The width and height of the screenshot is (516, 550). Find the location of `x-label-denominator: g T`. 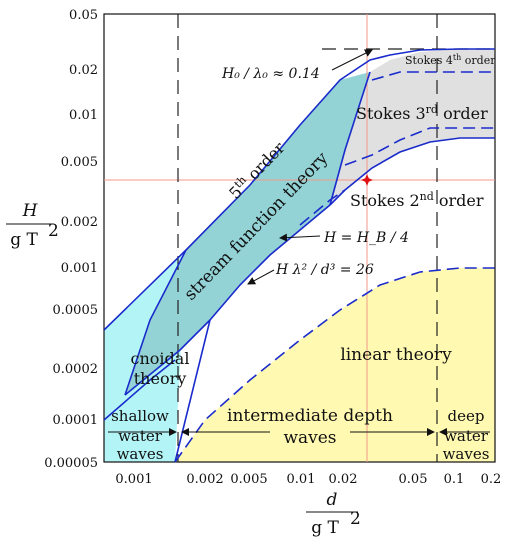

x-label-denominator: g T is located at coordinates (325, 528).